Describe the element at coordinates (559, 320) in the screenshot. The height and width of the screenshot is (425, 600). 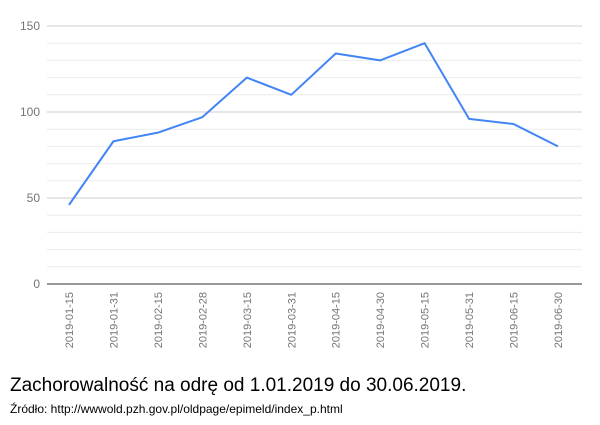
I see `x-tick-label: 2019-06-30` at that location.